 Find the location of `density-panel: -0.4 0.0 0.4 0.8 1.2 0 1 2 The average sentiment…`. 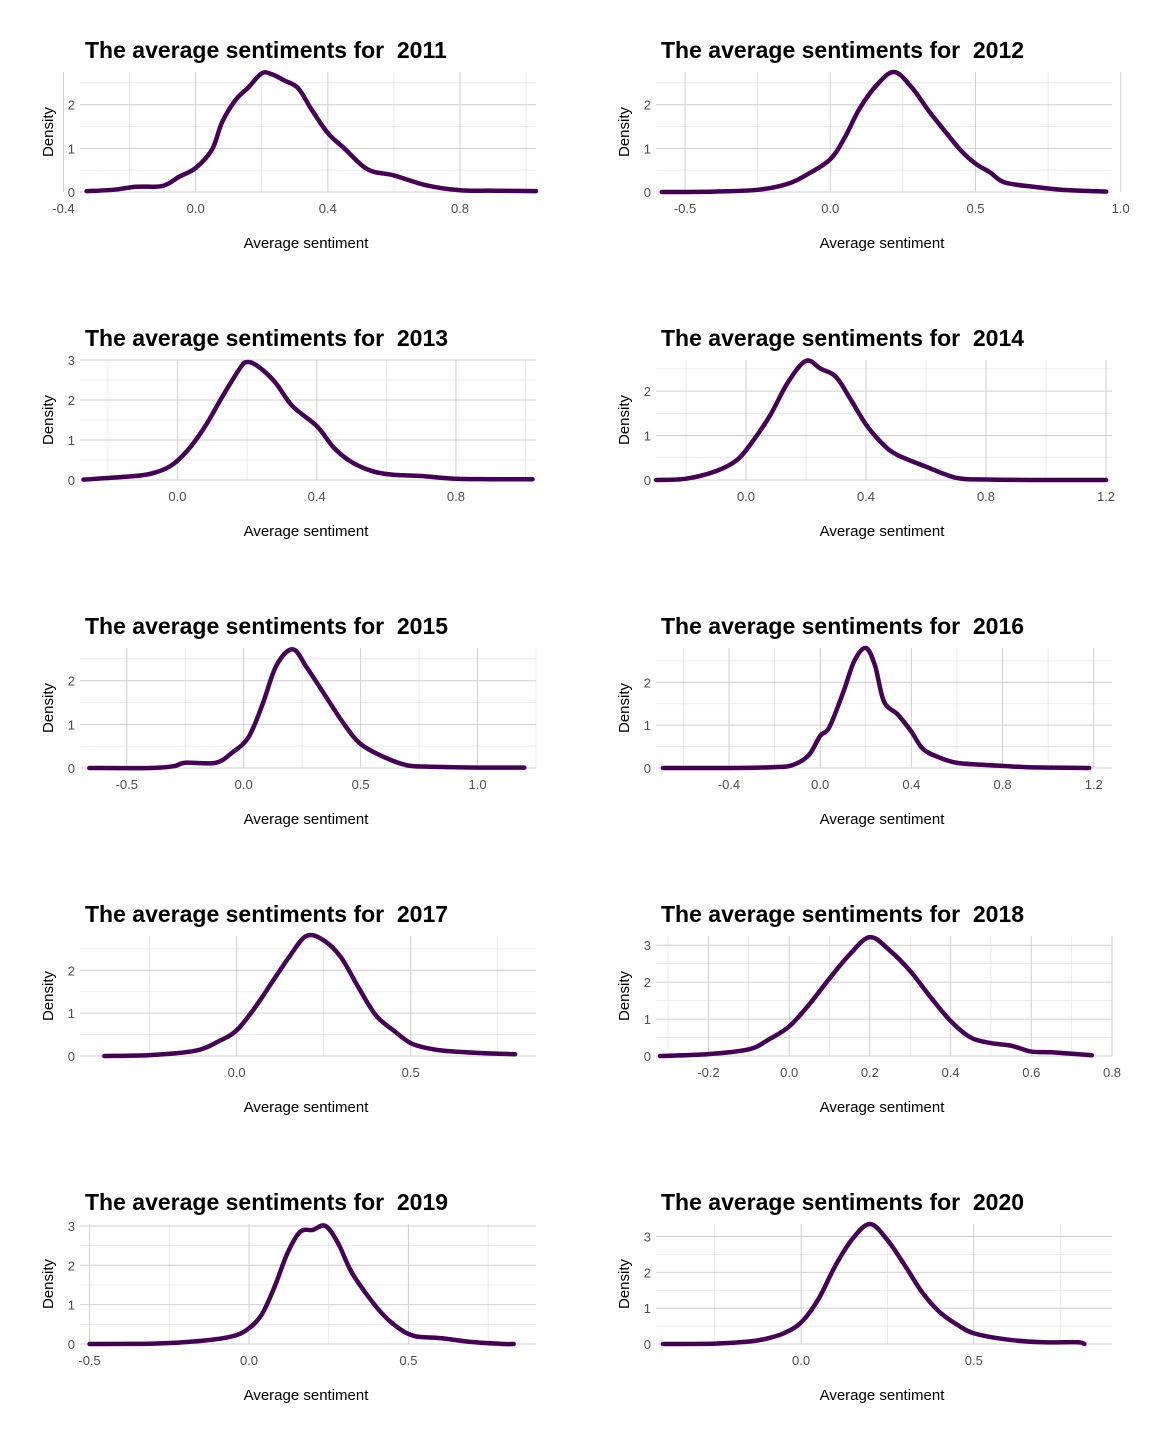

density-panel: -0.4 0.0 0.4 0.8 1.2 0 1 2 The average sentiment… is located at coordinates (864, 720).